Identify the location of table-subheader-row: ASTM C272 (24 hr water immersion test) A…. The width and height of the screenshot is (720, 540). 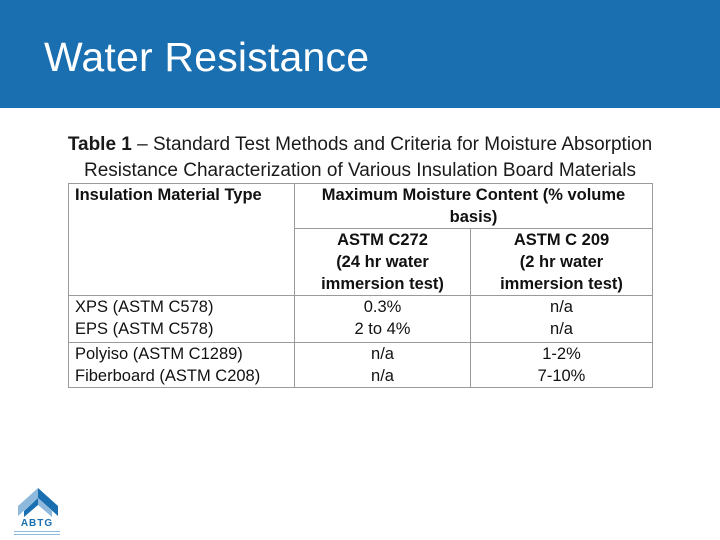
(361, 262).